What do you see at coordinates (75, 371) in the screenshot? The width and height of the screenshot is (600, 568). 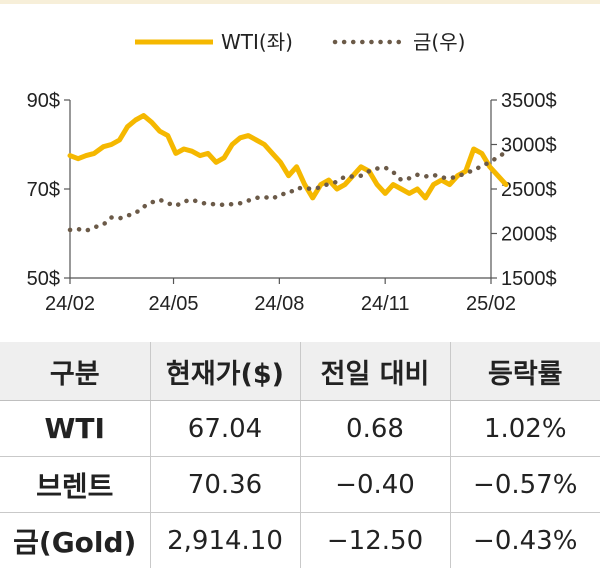 I see `header-category: 구분` at bounding box center [75, 371].